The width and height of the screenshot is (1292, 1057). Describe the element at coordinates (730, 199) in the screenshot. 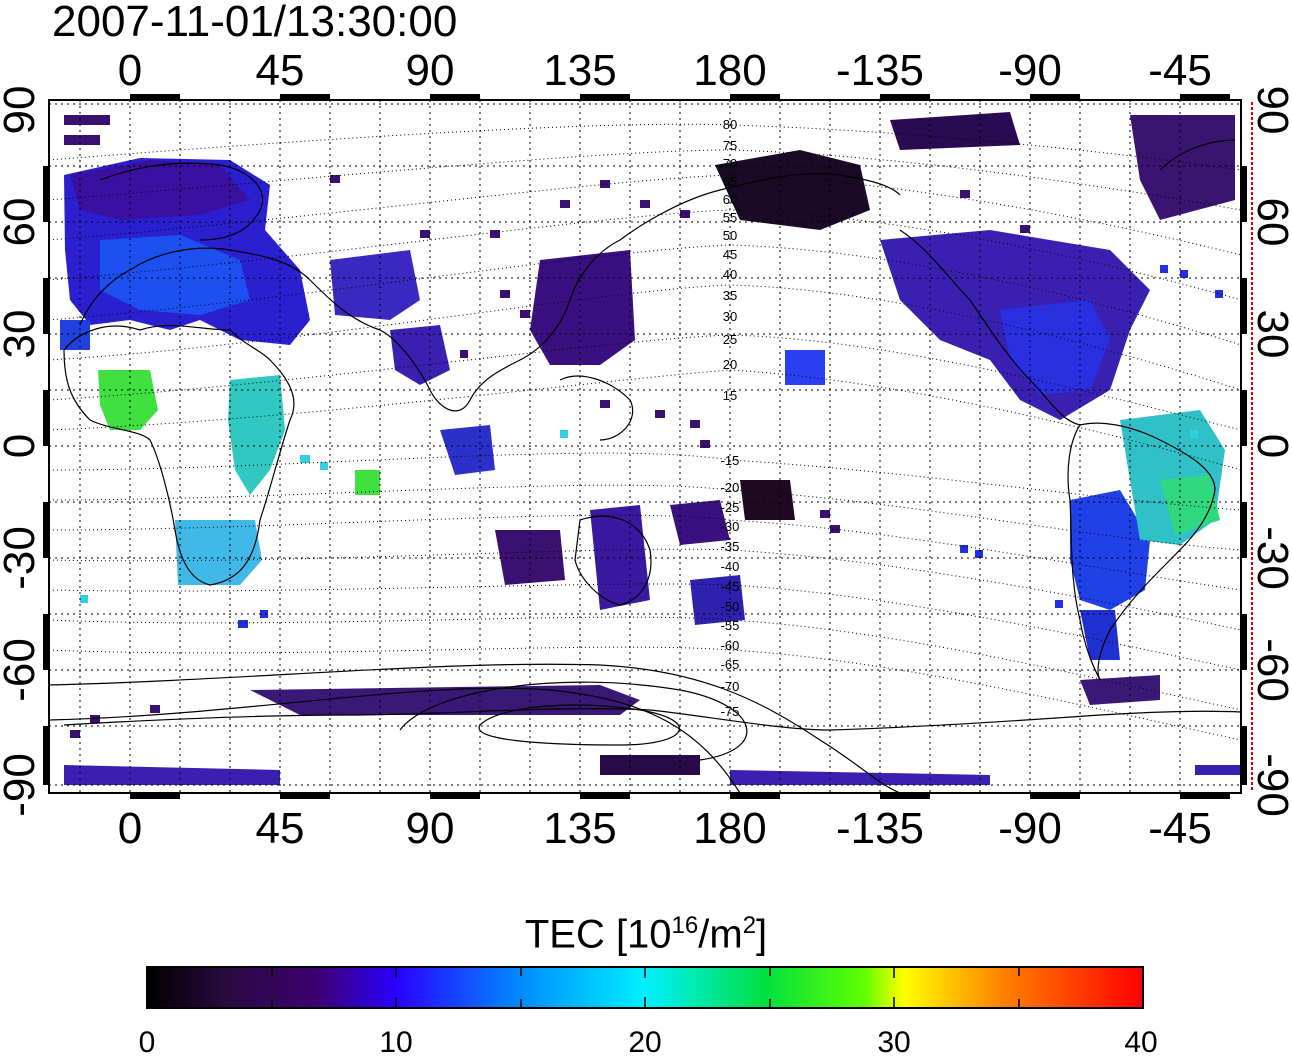

I see `contour-label: 60` at that location.